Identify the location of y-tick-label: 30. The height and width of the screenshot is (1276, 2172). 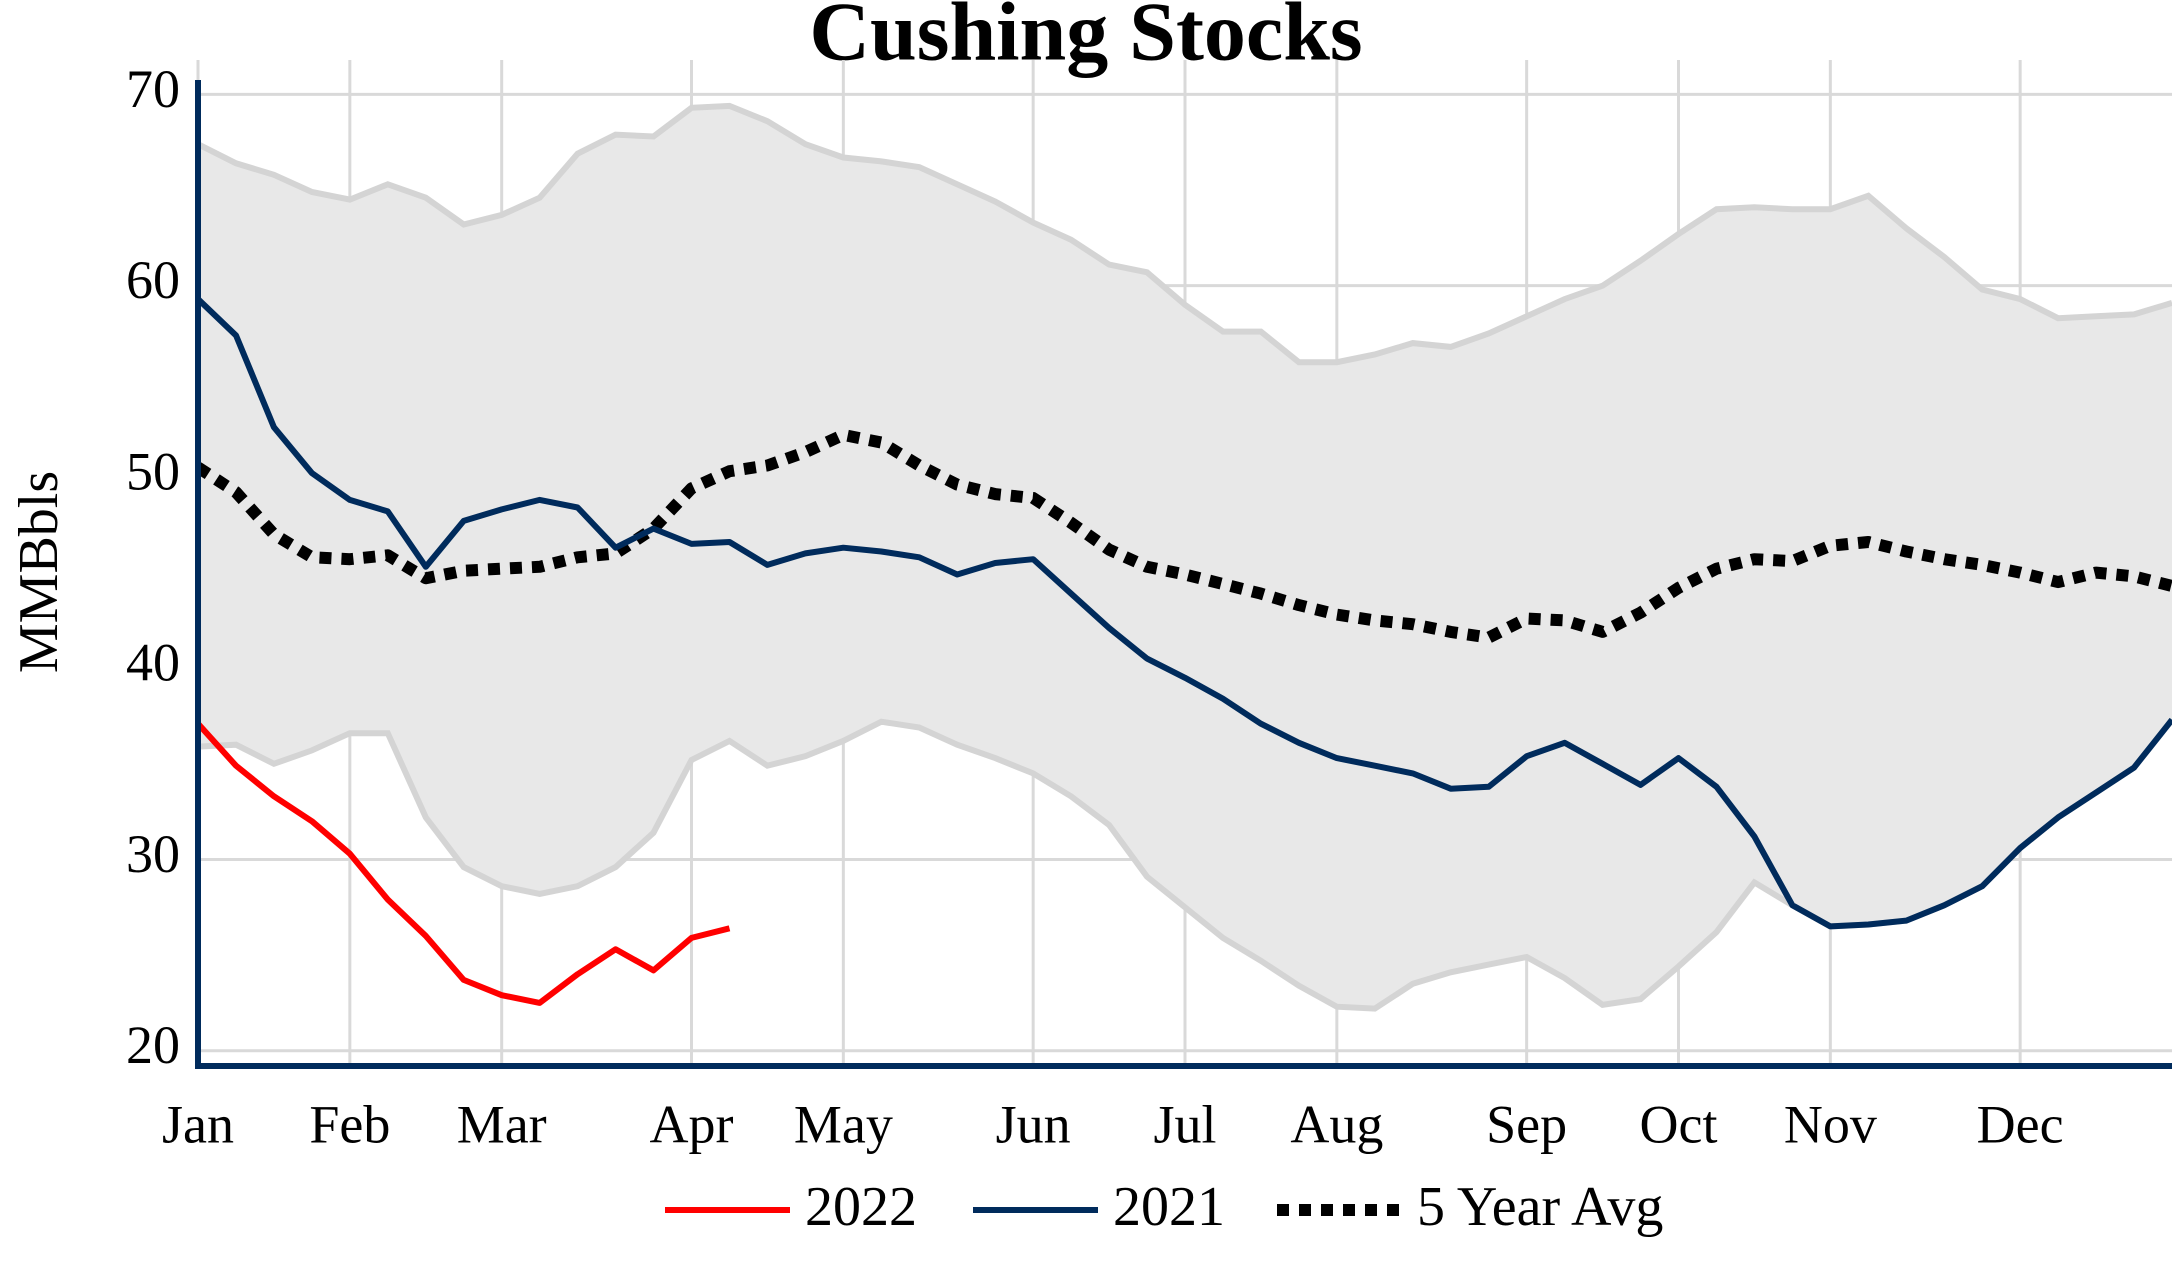
(153, 854).